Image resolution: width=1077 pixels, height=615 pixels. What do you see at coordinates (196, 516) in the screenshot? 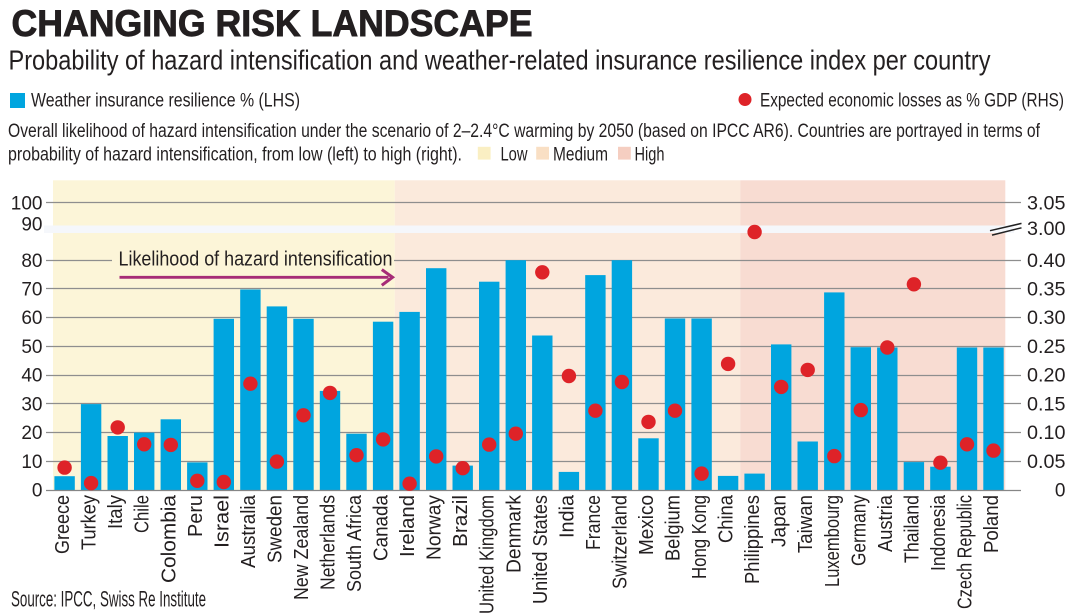
I see `svg-text: Peru` at bounding box center [196, 516].